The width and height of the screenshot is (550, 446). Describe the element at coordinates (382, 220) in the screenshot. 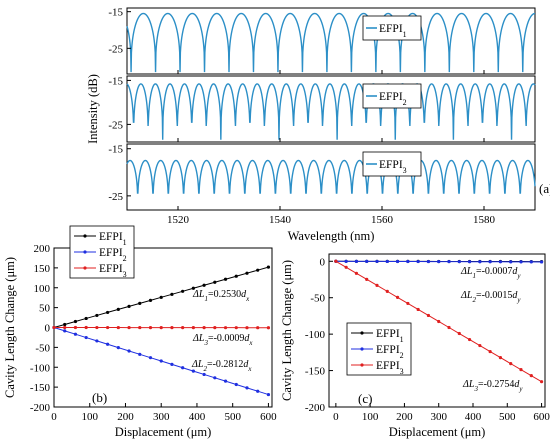

I see `x-tick-label: 1560` at that location.